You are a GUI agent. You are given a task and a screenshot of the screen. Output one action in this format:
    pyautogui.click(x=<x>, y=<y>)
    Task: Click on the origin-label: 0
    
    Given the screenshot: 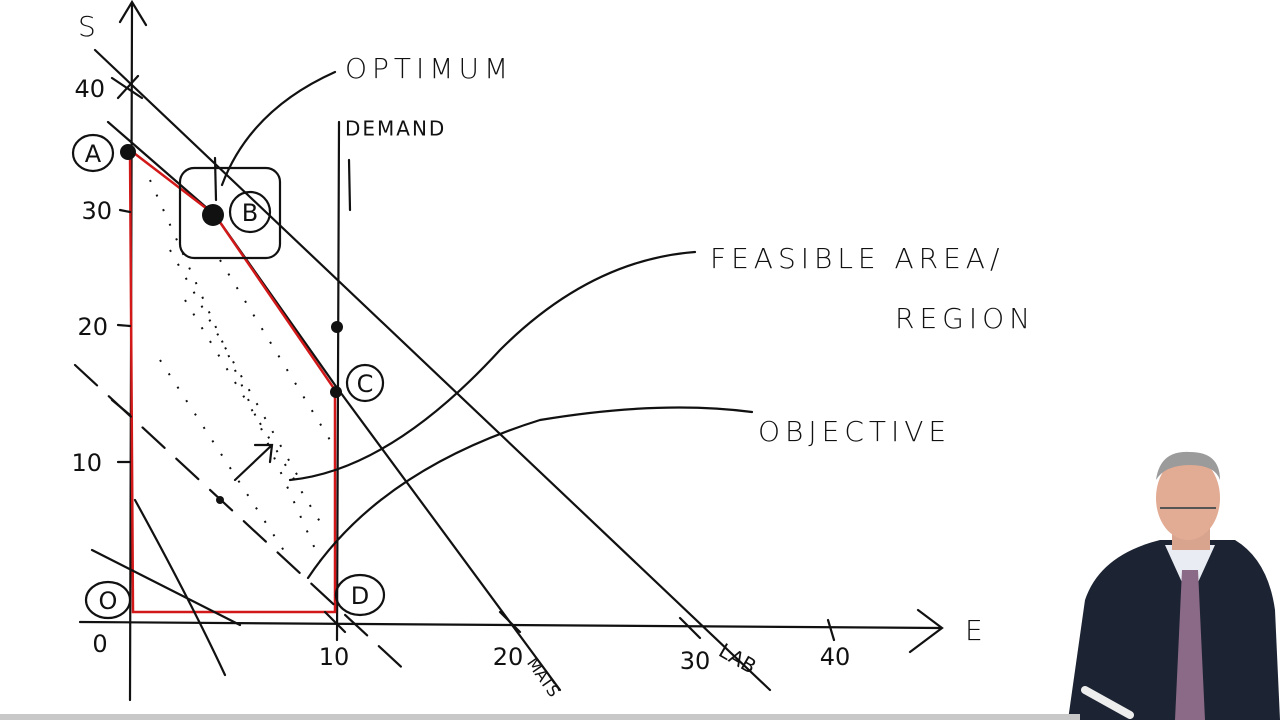 What is the action you would take?
    pyautogui.click(x=99, y=644)
    